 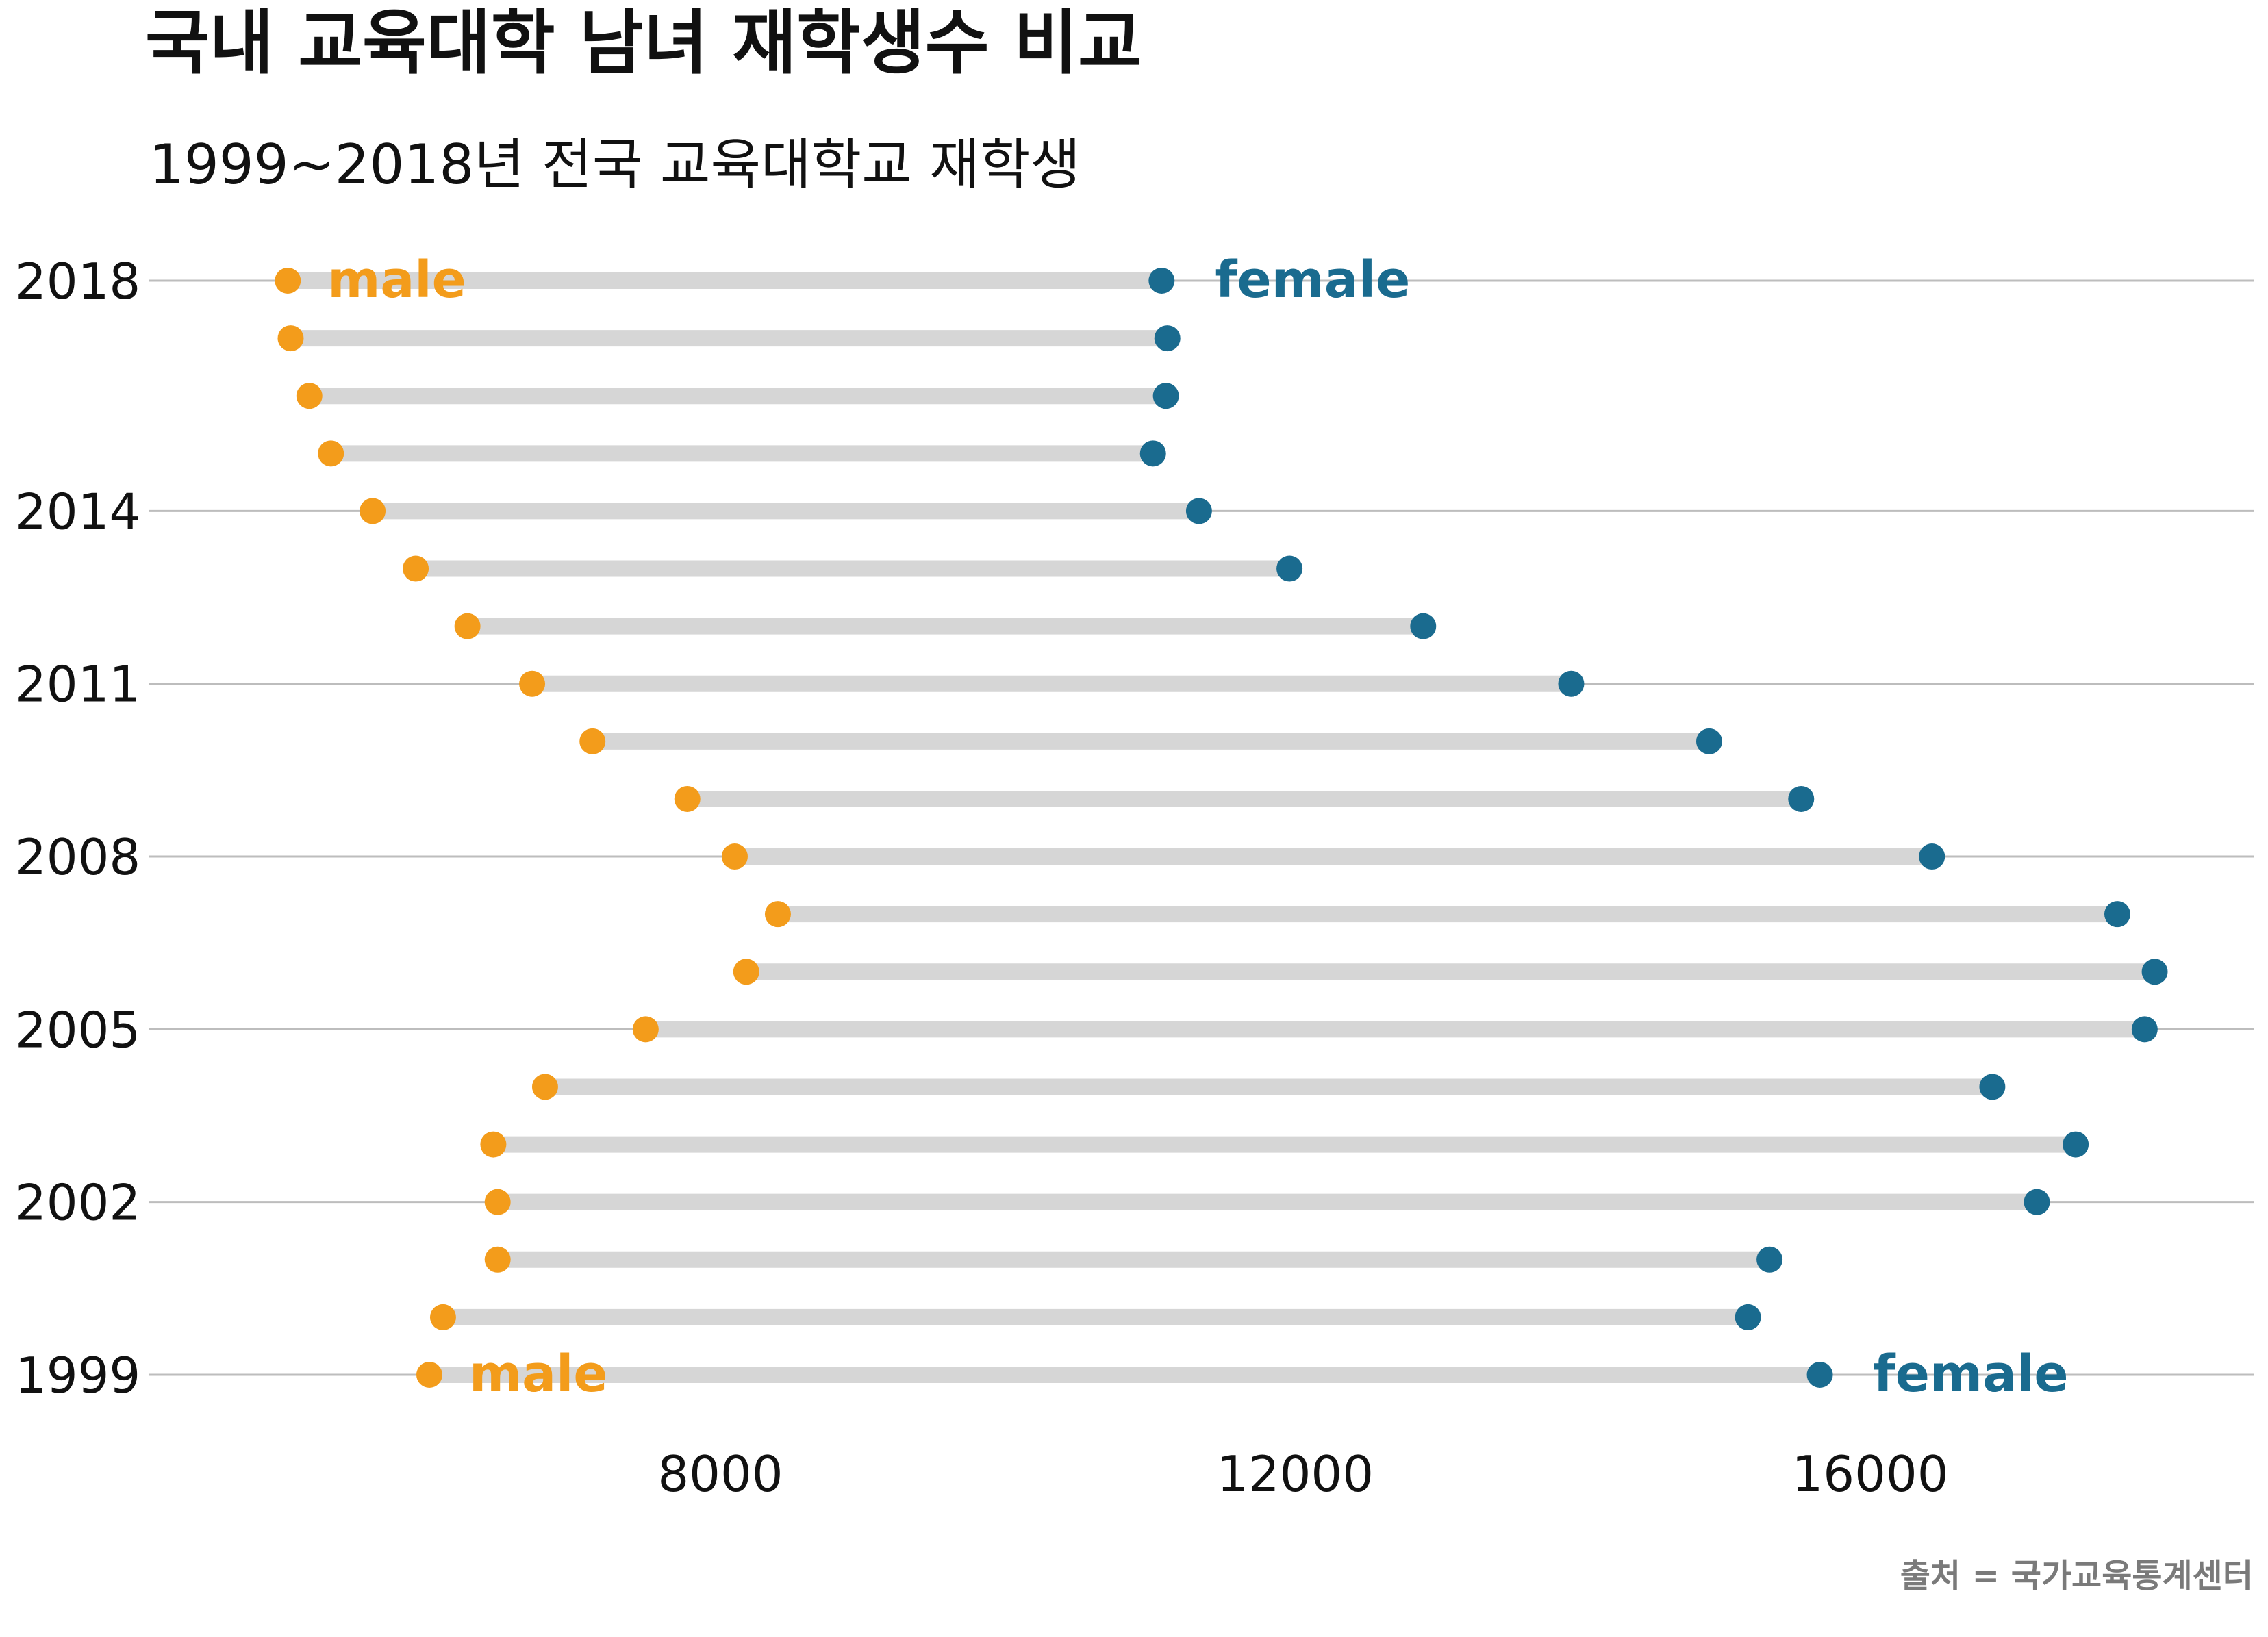 I want to click on female-point-2011, so click(x=1571, y=683).